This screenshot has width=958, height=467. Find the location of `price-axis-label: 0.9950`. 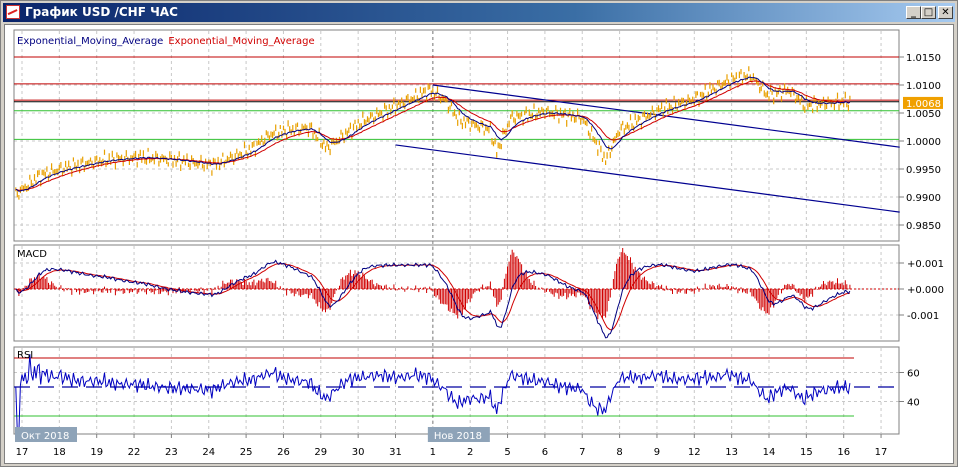

price-axis-label: 0.9950 is located at coordinates (923, 170).